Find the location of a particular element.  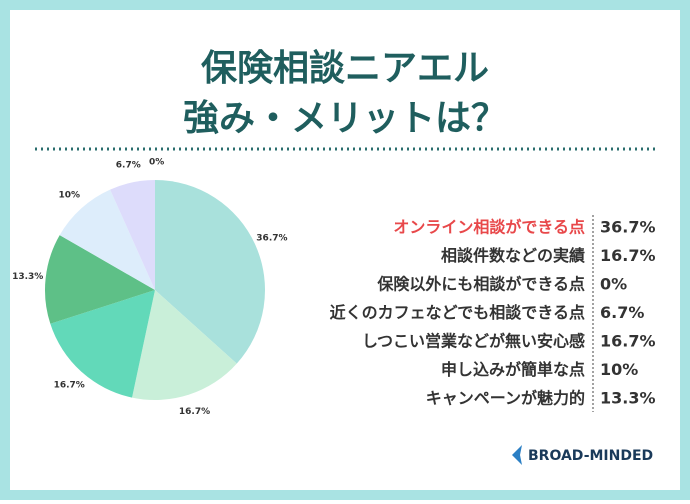

logo: BROAD-MINDED is located at coordinates (582, 455).